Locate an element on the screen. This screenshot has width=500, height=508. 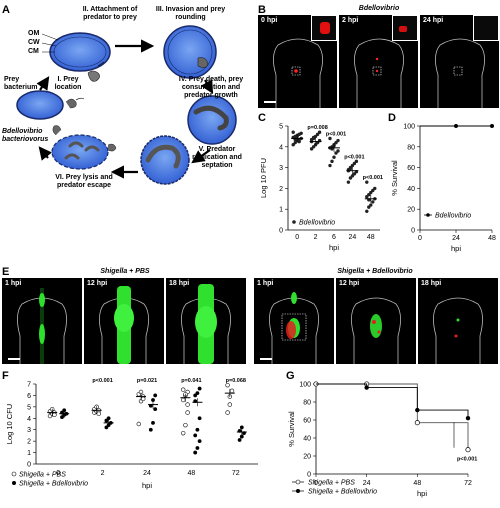
p-value: p=0.041 is located at coordinates (191, 381).